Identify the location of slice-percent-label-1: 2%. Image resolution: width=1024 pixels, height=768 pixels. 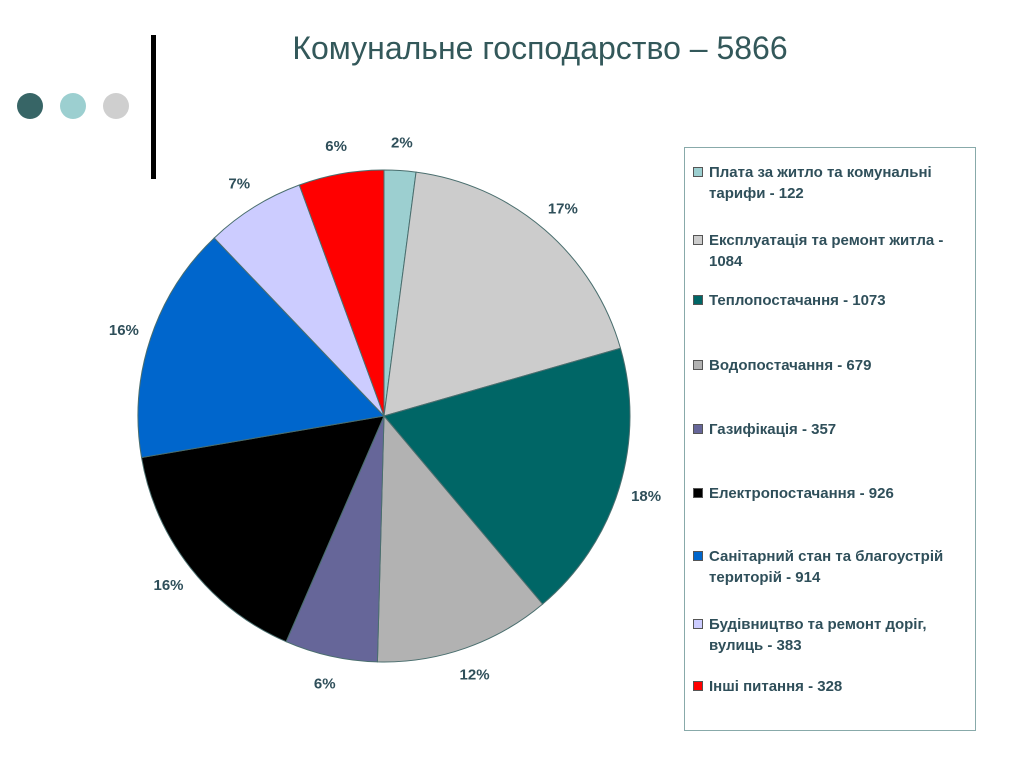
(402, 143).